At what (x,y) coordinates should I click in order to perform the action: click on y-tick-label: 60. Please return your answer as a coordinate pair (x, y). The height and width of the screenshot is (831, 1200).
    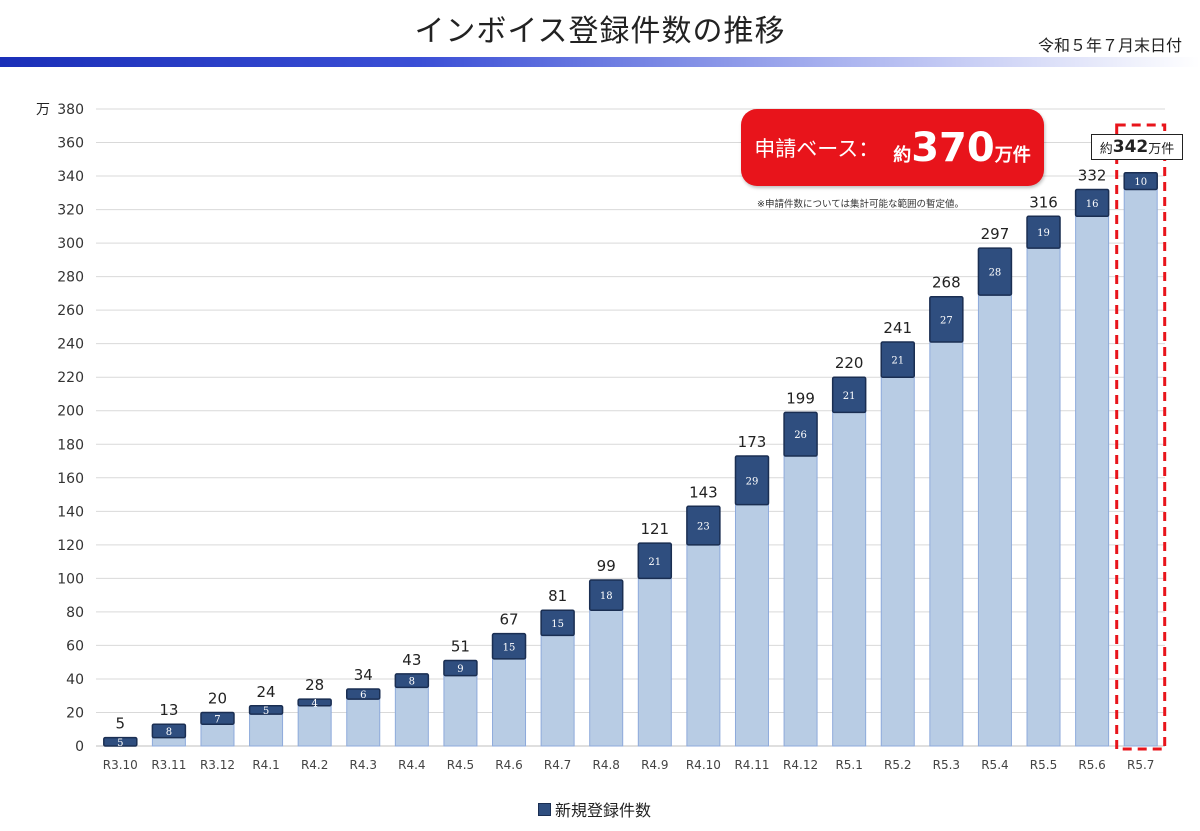
    Looking at the image, I should click on (75, 646).